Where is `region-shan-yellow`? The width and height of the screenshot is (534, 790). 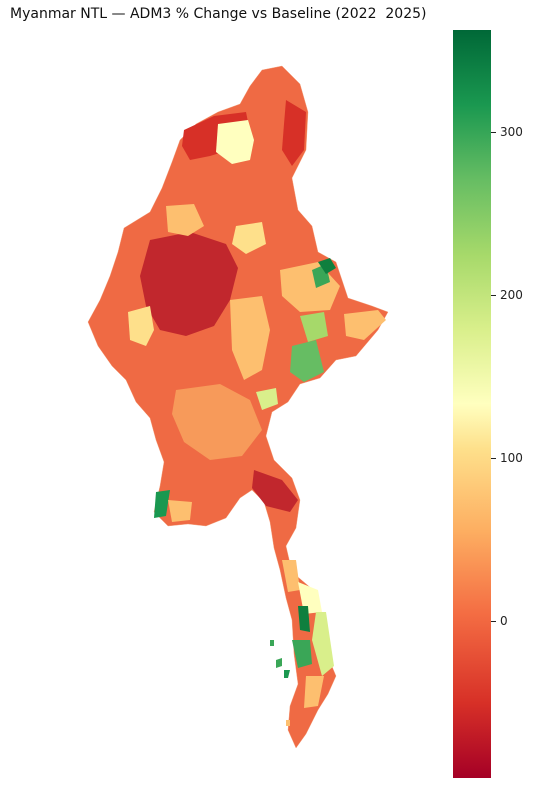 region-shan-yellow is located at coordinates (249, 238).